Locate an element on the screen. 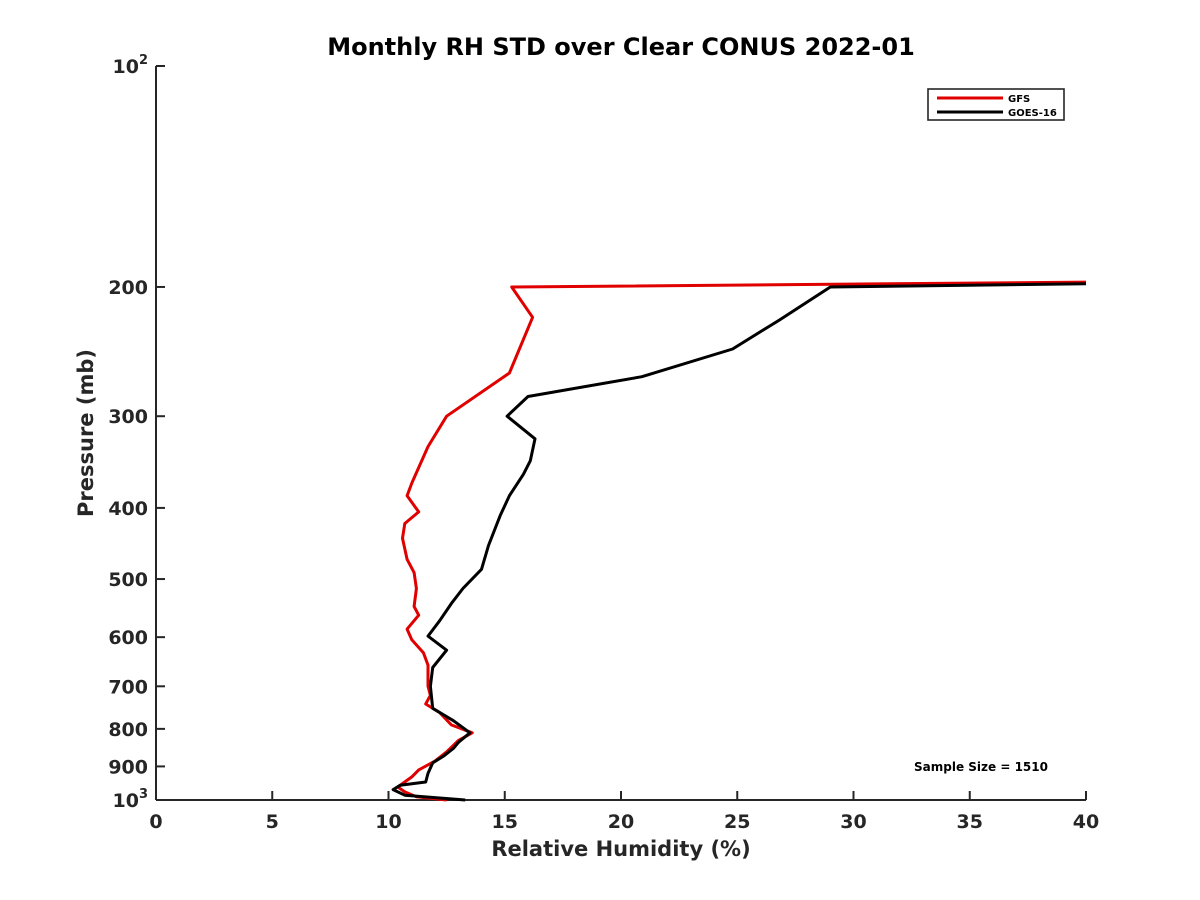  y-tick-label: 700 is located at coordinates (128, 687).